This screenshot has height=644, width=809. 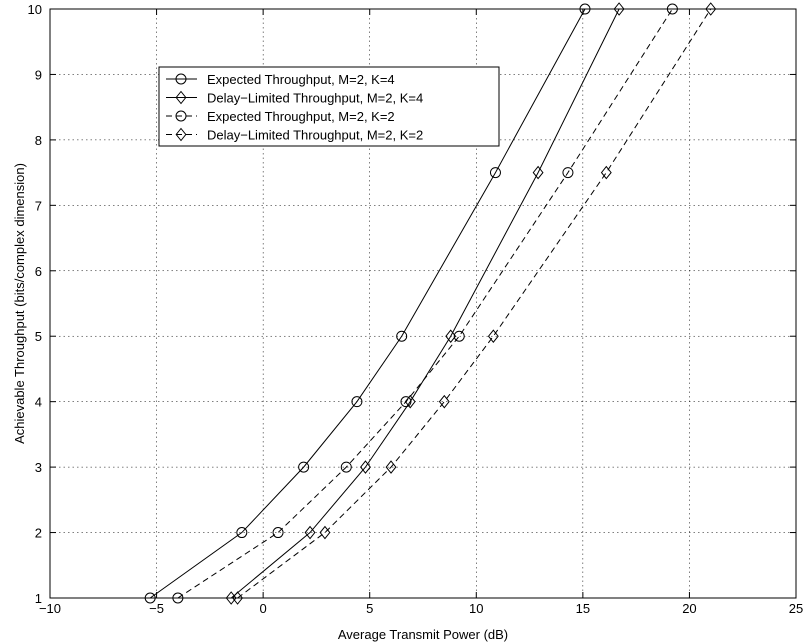 I want to click on legend-entry: Expected Throughput, M=2, K=4, so click(x=280, y=79).